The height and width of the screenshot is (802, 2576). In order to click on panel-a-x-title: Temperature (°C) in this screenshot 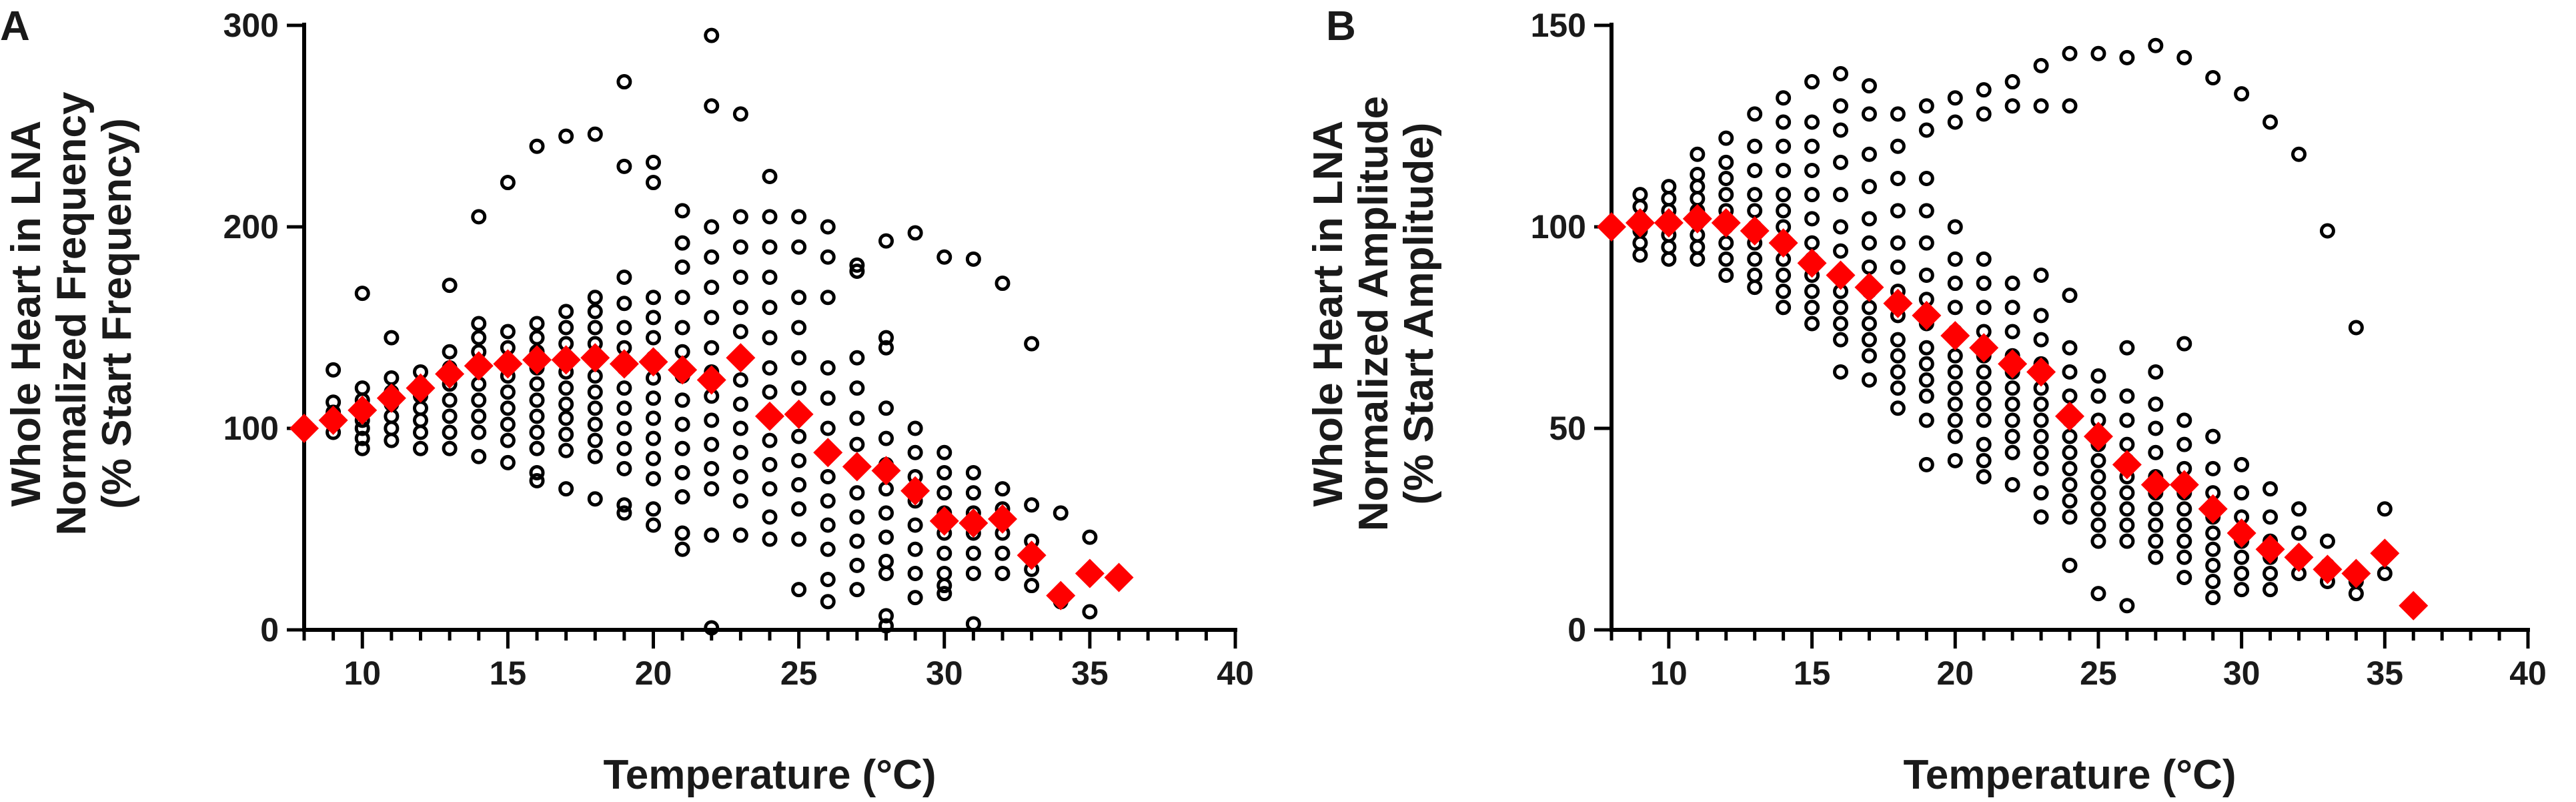, I will do `click(769, 775)`.